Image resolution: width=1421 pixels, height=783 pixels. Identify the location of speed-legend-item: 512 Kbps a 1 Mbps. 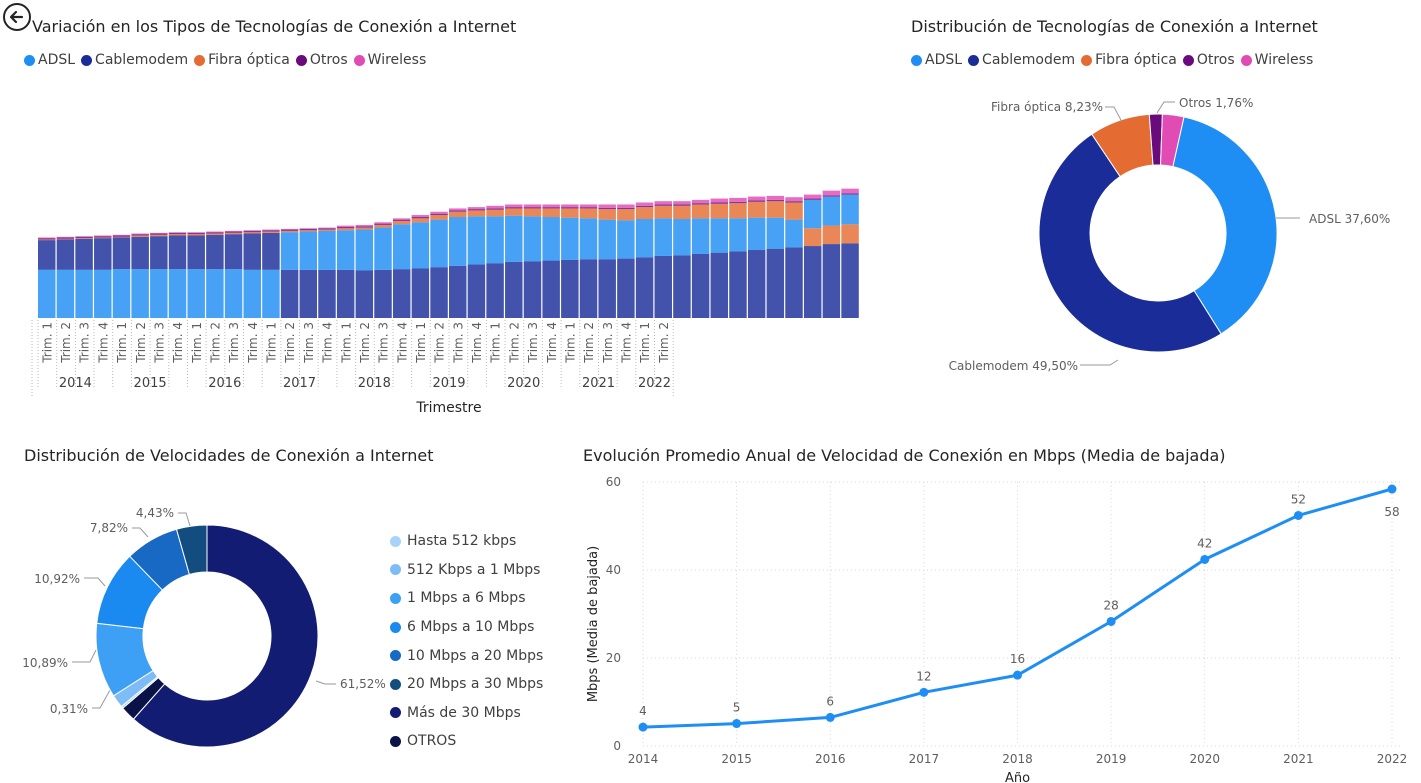
(466, 570).